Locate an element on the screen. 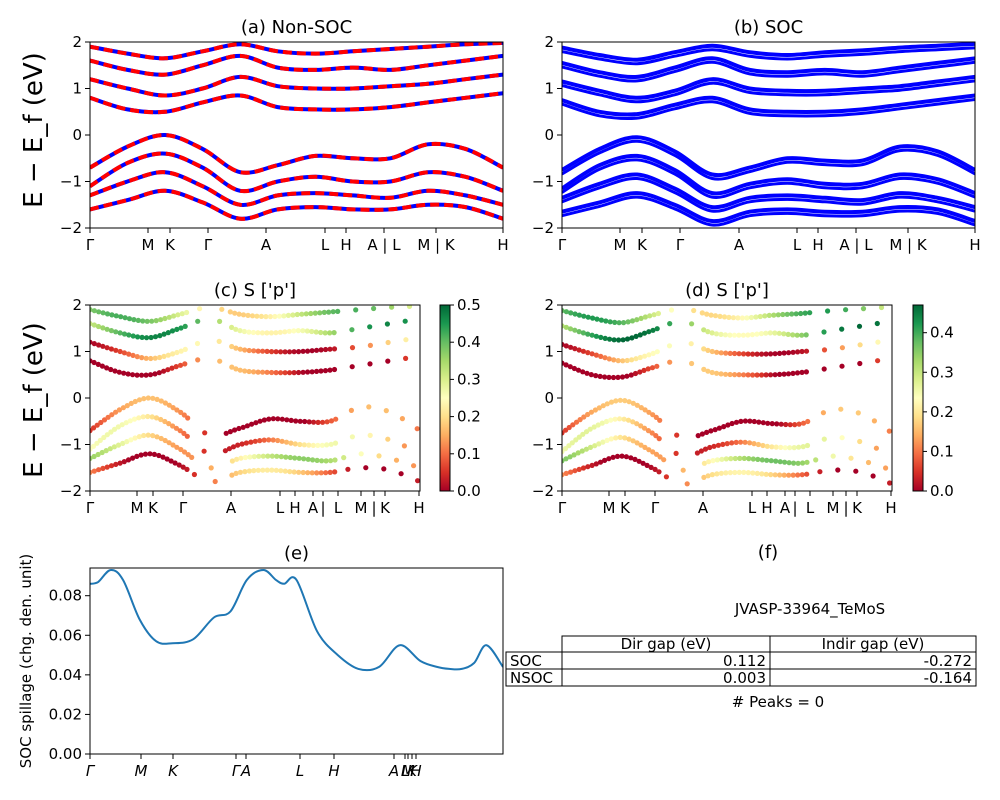 This screenshot has height=800, width=1000. colorbar-tick-label: 0.4 is located at coordinates (942, 333).